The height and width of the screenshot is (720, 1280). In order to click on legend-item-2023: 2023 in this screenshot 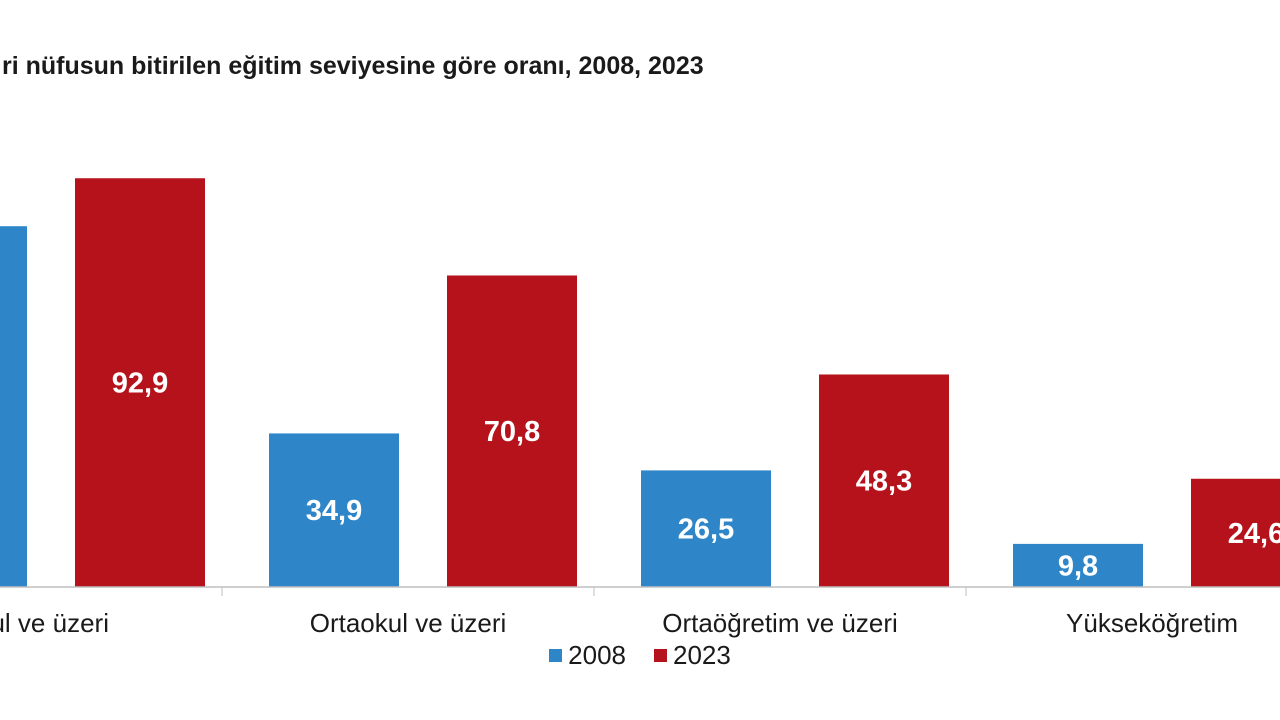, I will do `click(692, 655)`.